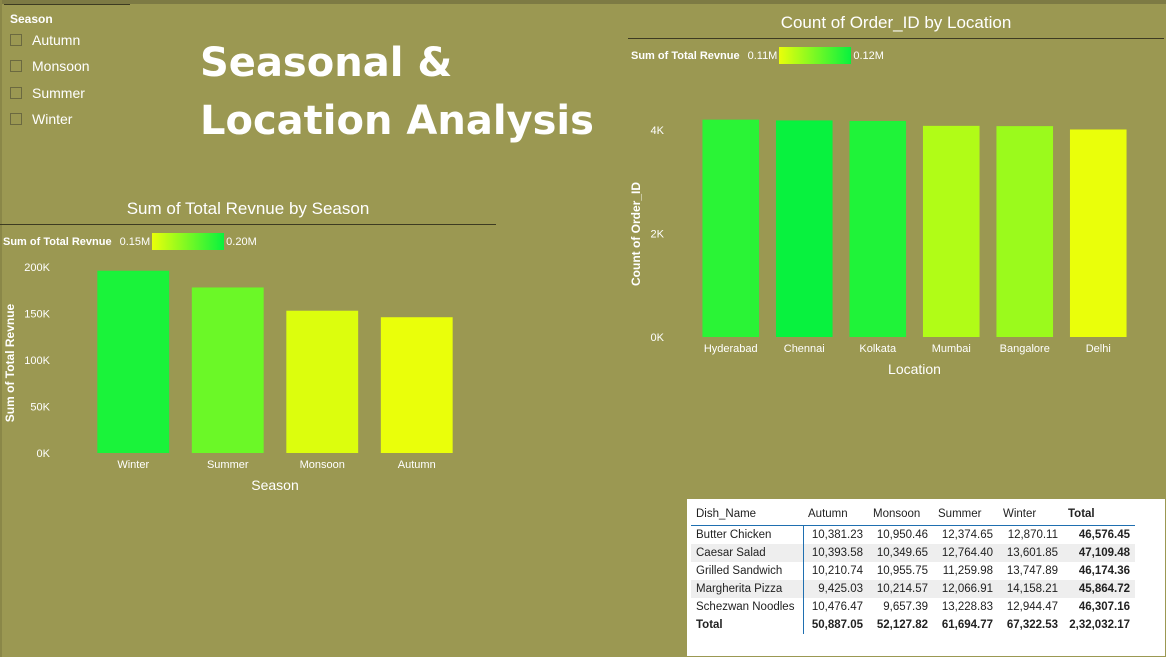 This screenshot has width=1166, height=657. I want to click on slicer-item-monsoon: Monsoon, so click(50, 66).